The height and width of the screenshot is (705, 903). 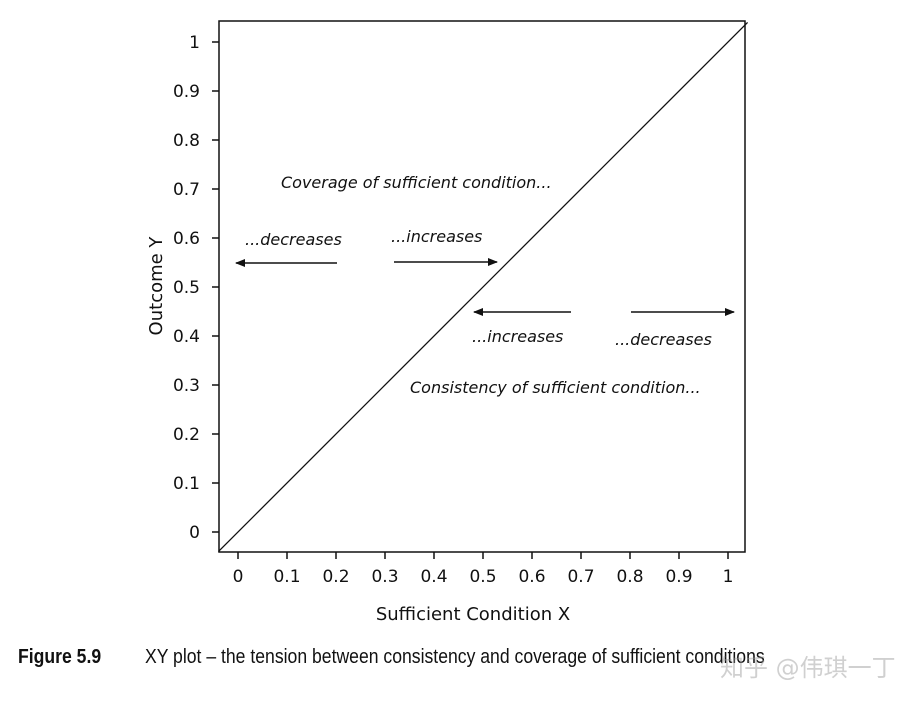 I want to click on x-tick-label: 0.7, so click(x=580, y=577).